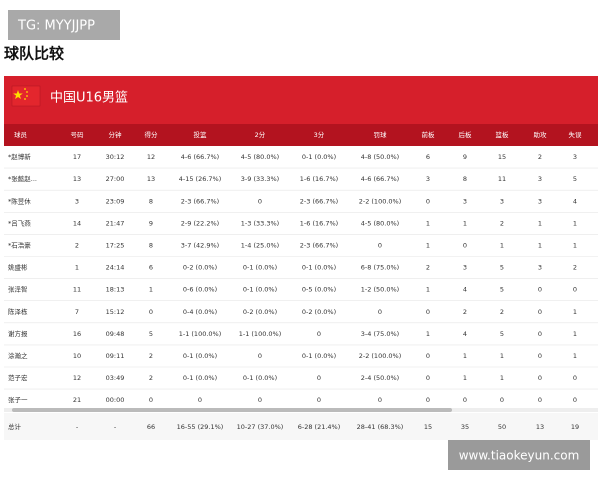 The width and height of the screenshot is (600, 480). I want to click on header-cell: 篮板, so click(503, 134).